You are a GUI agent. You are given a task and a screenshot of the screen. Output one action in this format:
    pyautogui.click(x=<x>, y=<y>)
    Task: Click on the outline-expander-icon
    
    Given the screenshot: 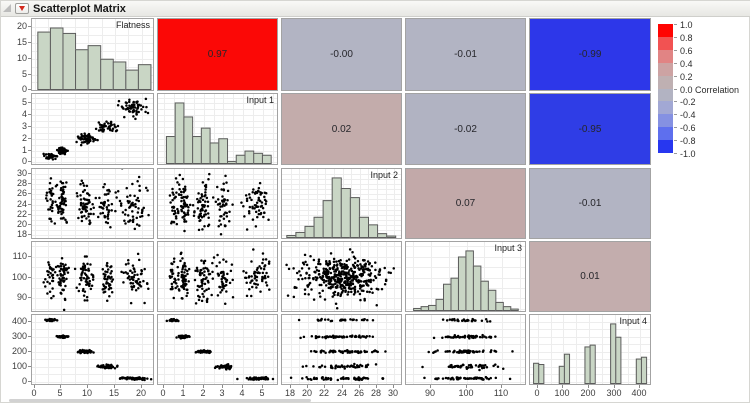 What is the action you would take?
    pyautogui.click(x=7, y=8)
    